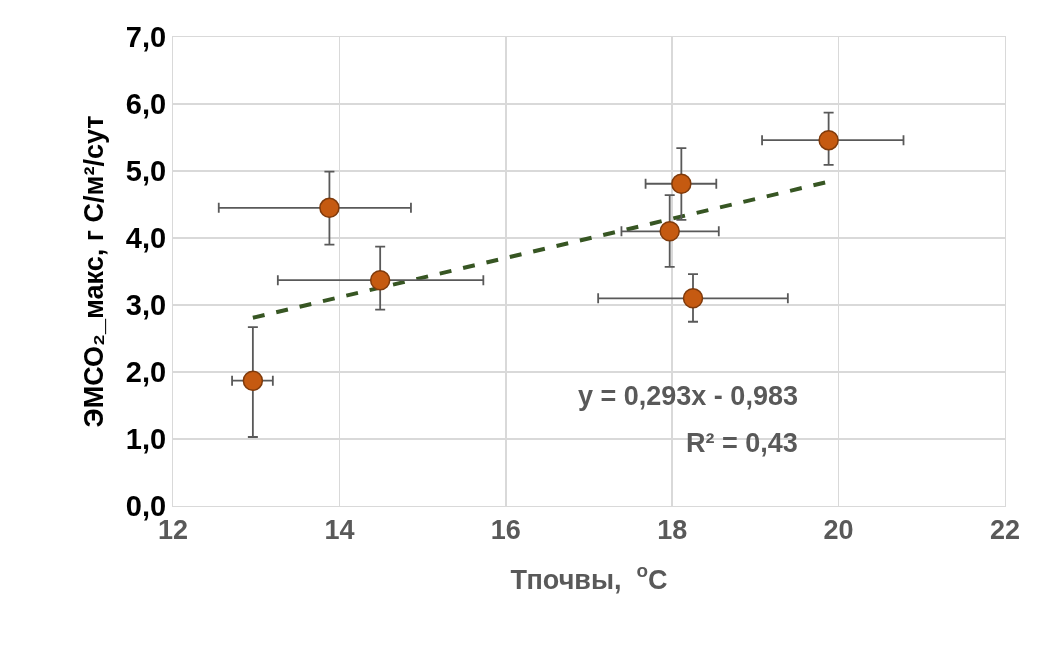  I want to click on y-tick-label: 1,0, so click(146, 439).